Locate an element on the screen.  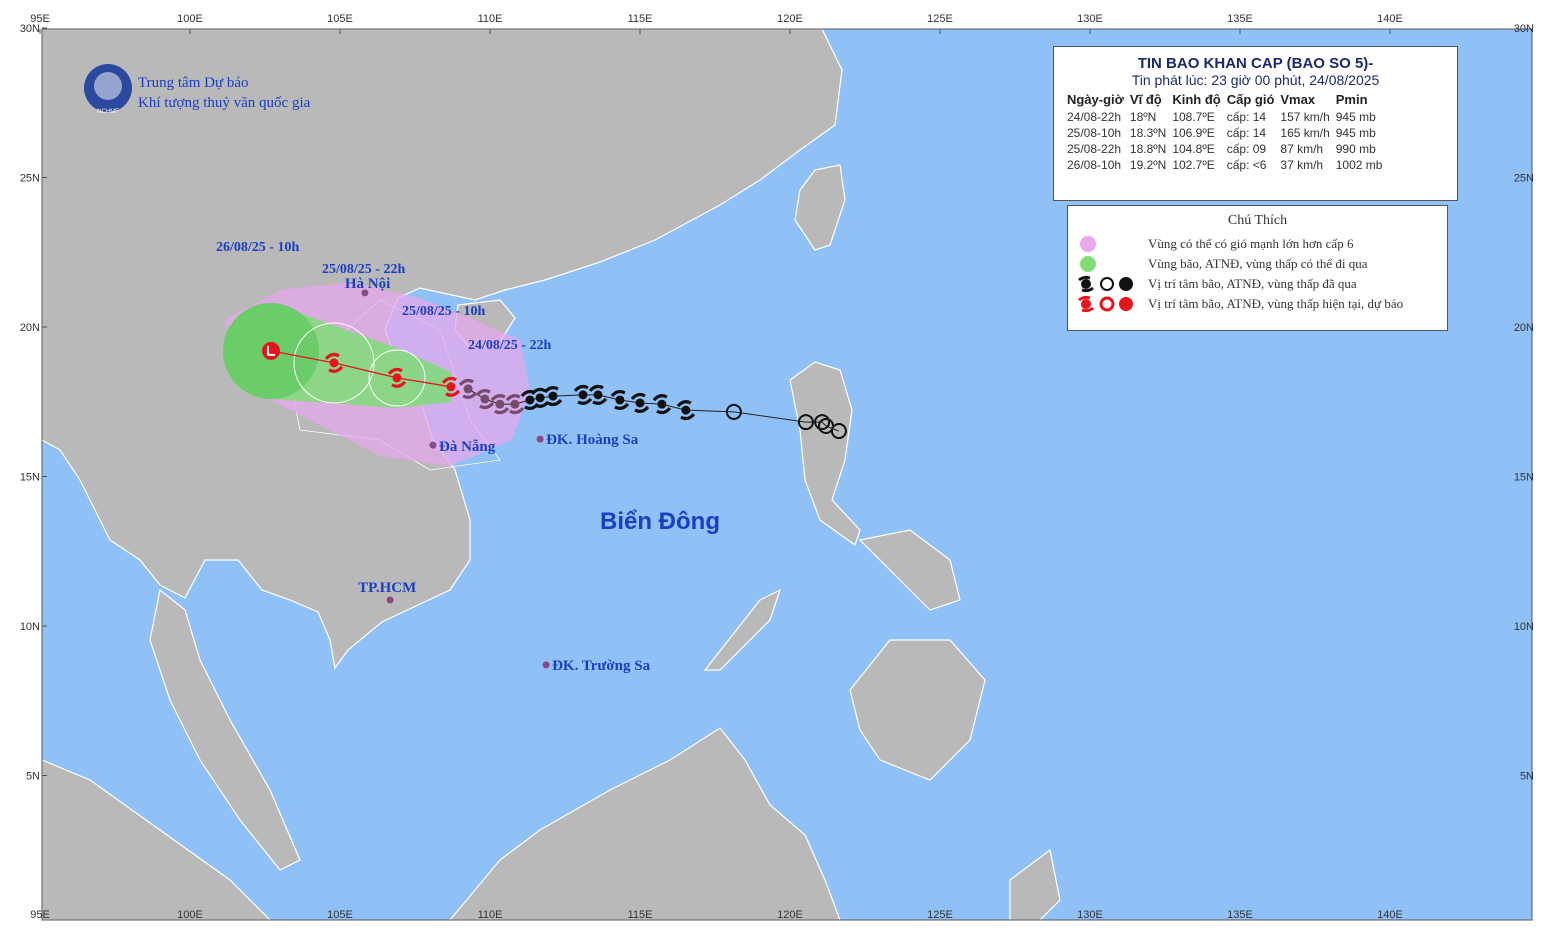
column-header: Vĩ độ is located at coordinates (1145, 99).